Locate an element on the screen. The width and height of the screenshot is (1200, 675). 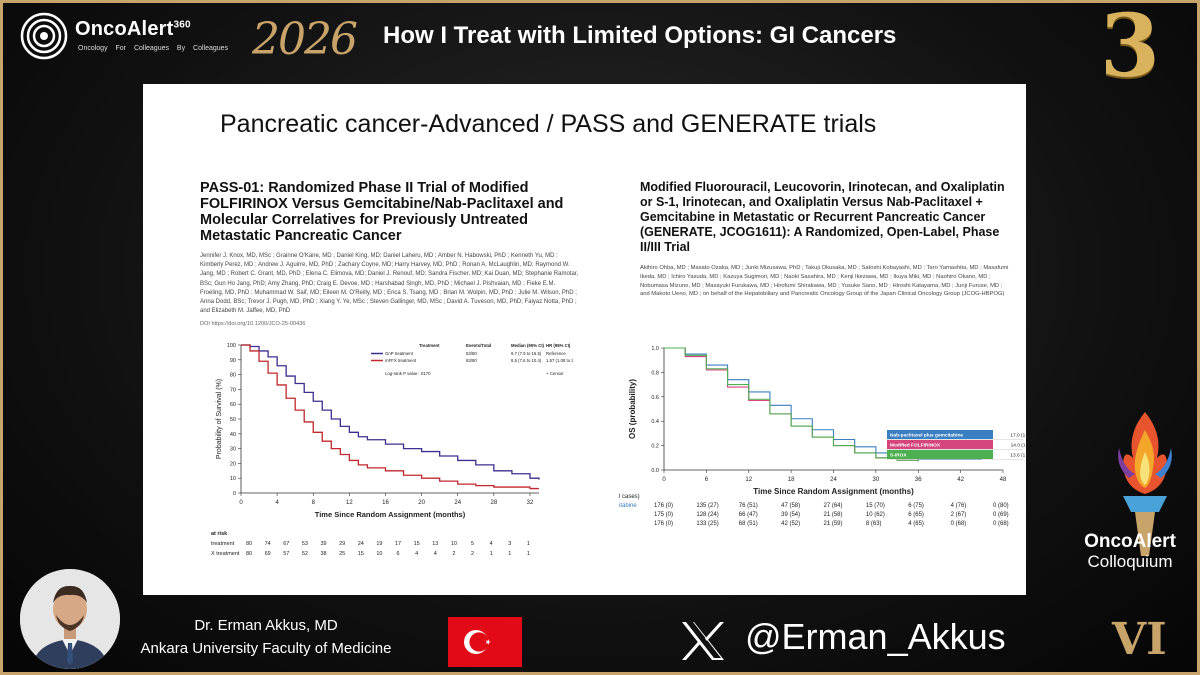
legend-header: Median (95% CI) is located at coordinates (528, 345).